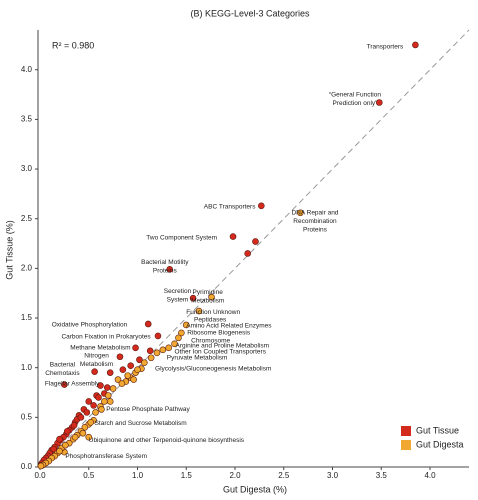 The height and width of the screenshot is (500, 478). Describe the element at coordinates (181, 237) in the screenshot. I see `annotation: Two Component System` at that location.